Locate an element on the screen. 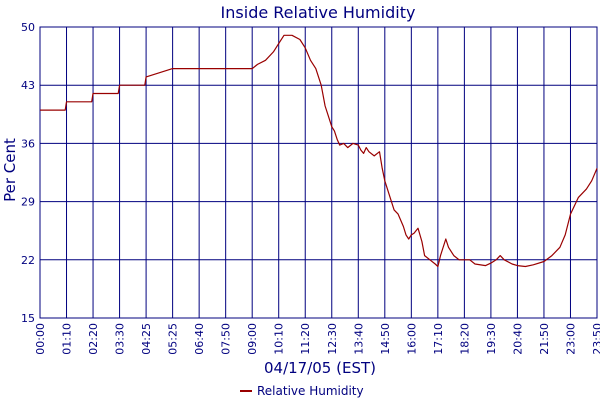 Image resolution: width=600 pixels, height=400 pixels. x-tick-label: 01:10 is located at coordinates (67, 339).